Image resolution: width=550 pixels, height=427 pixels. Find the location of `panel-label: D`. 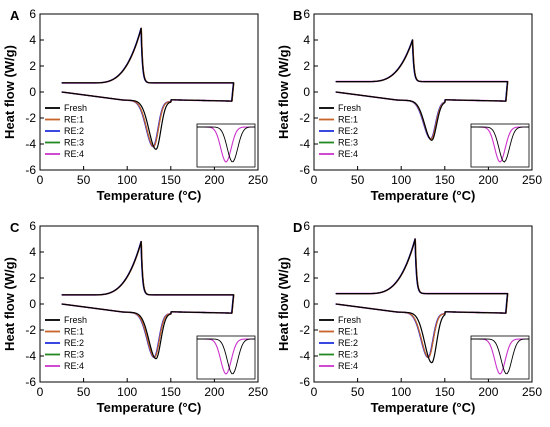

panel-label: D is located at coordinates (297, 227).